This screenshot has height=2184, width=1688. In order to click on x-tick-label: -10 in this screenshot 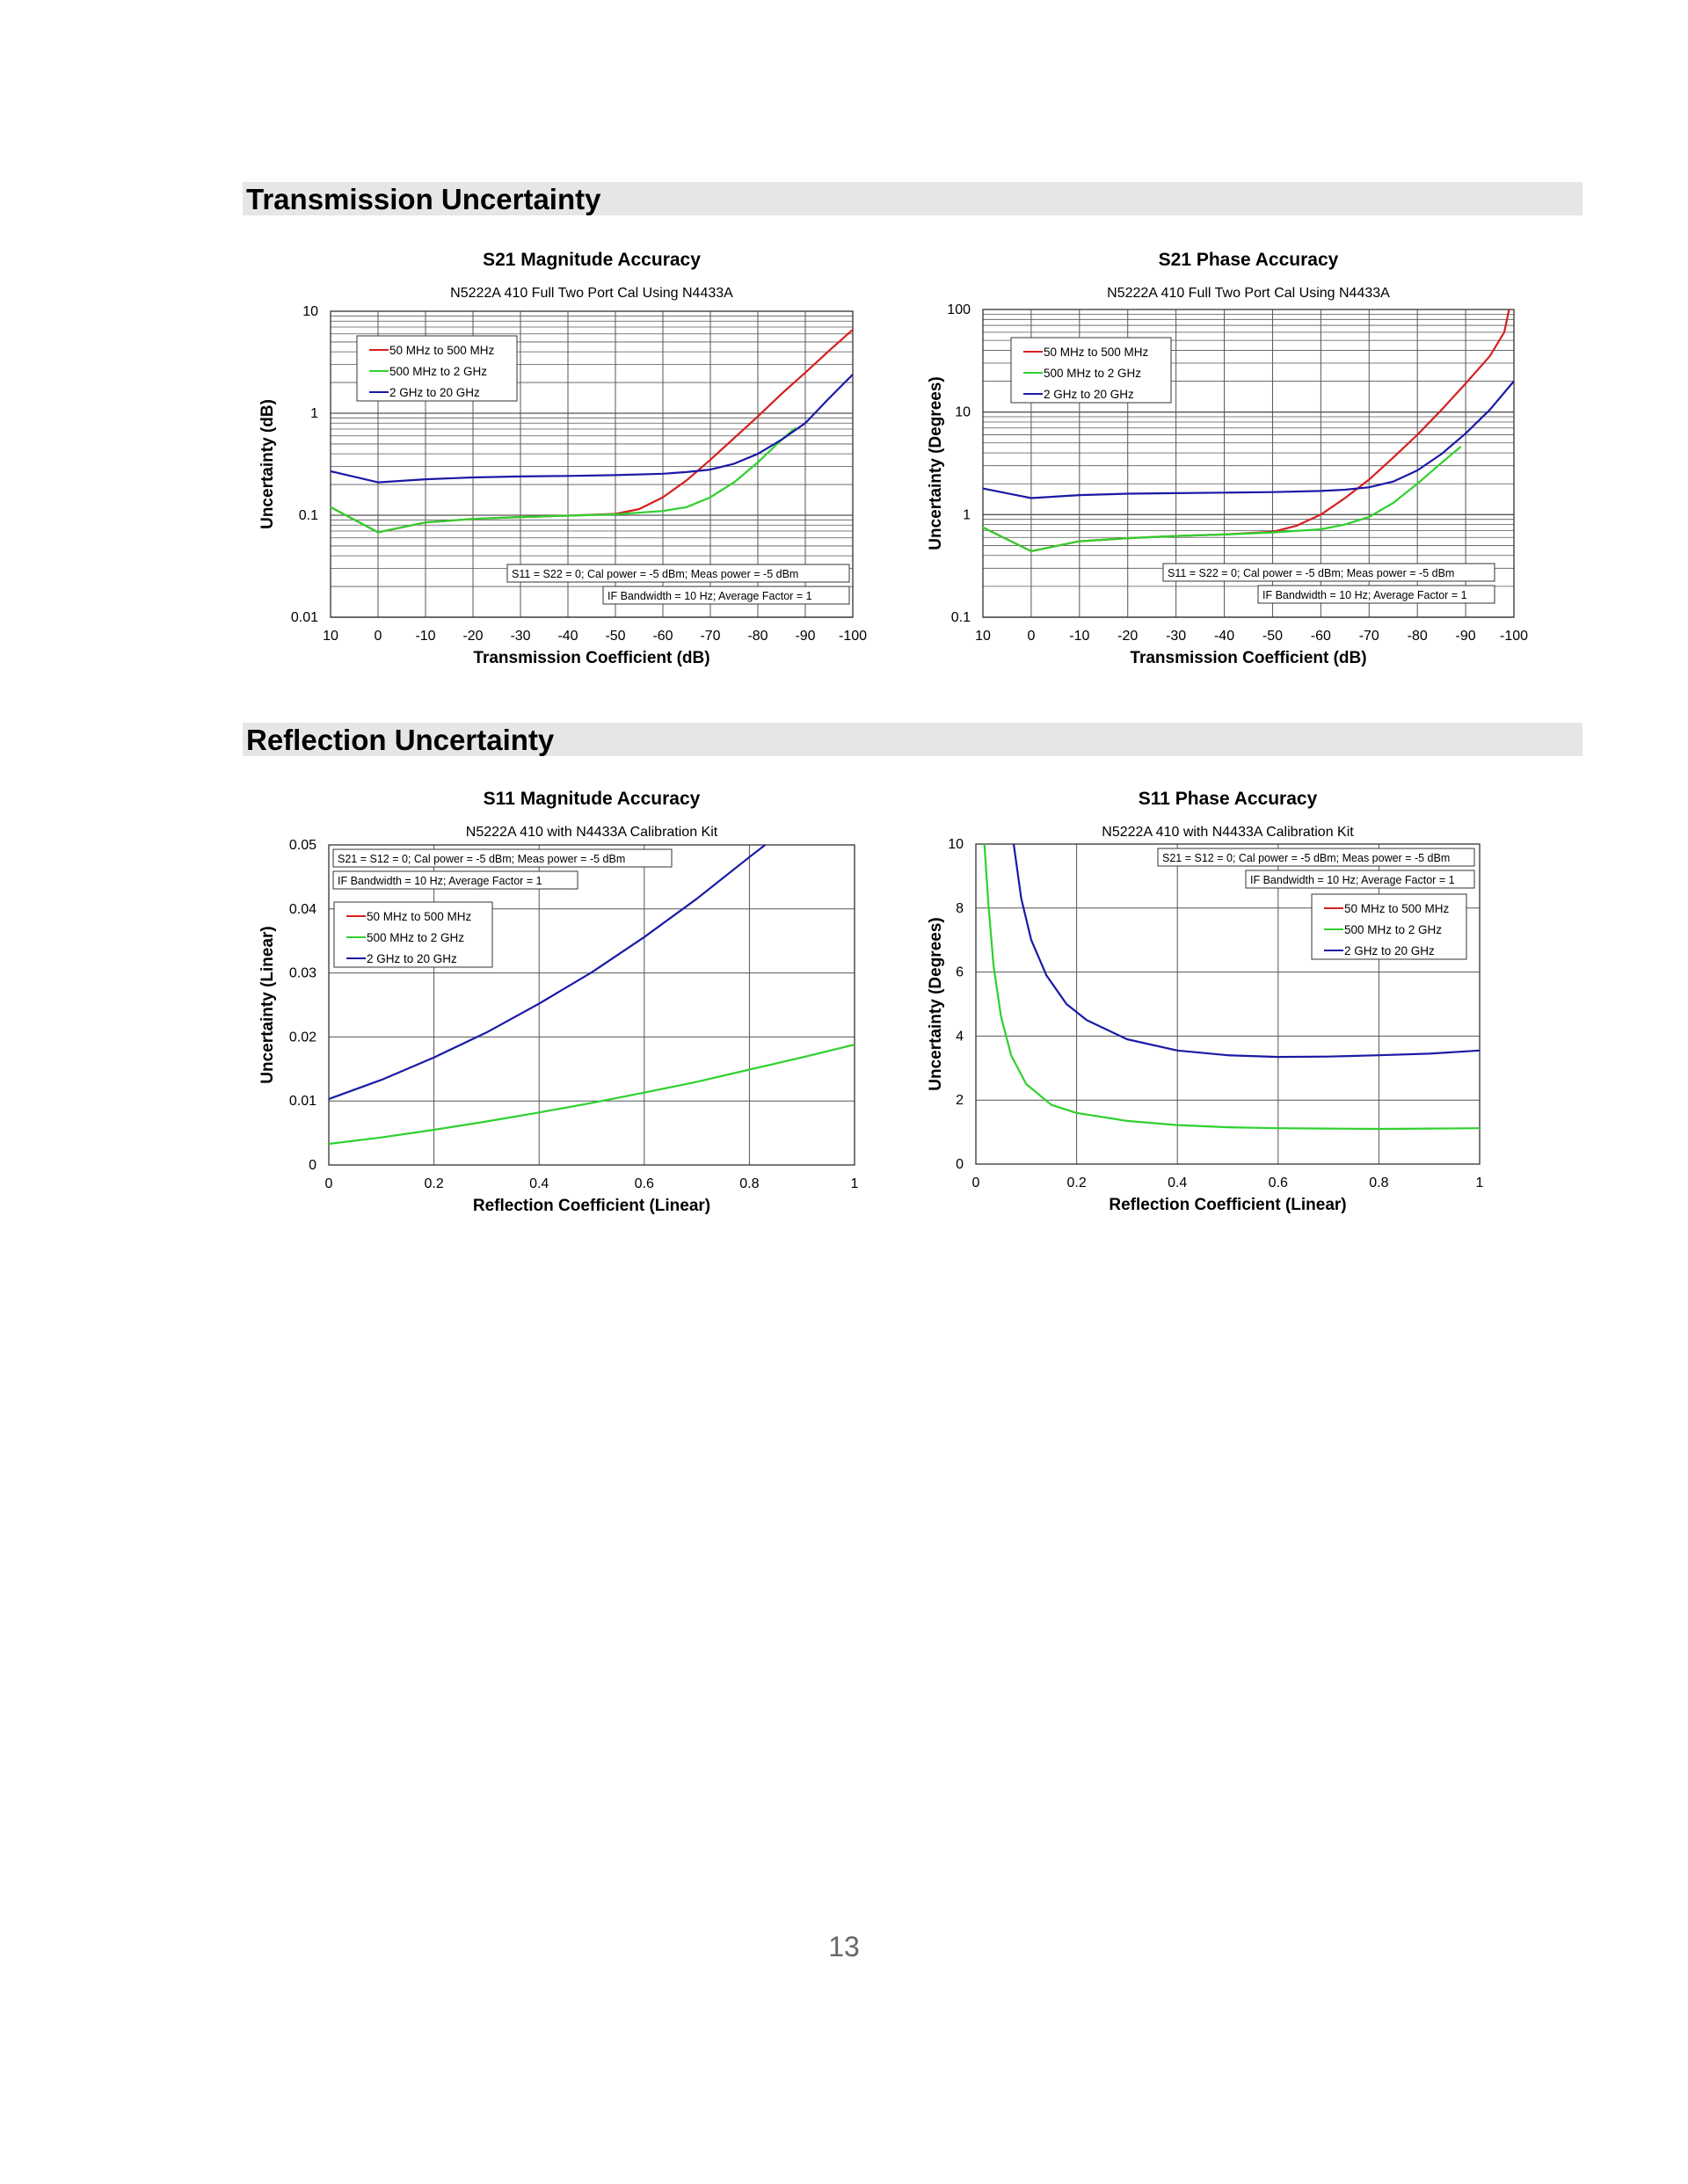, I will do `click(1079, 636)`.